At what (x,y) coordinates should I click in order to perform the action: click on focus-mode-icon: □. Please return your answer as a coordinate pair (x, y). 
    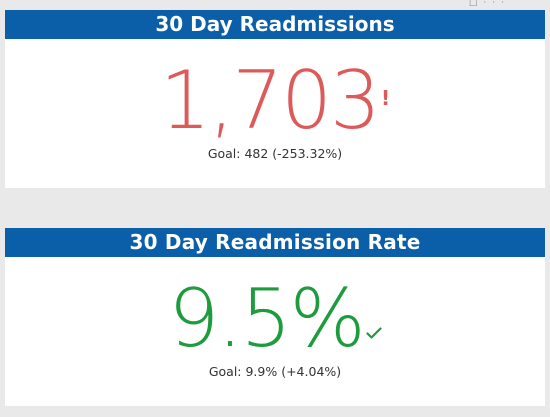
    Looking at the image, I should click on (476, 4).